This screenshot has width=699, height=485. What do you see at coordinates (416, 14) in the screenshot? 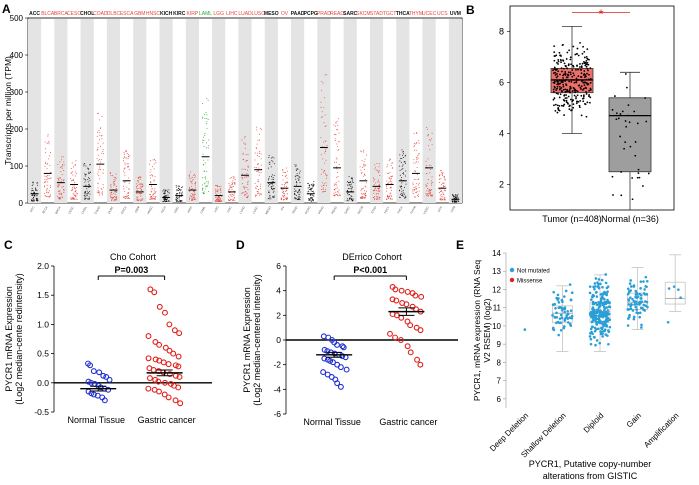
I see `cancer-label-thym: THYM` at bounding box center [416, 14].